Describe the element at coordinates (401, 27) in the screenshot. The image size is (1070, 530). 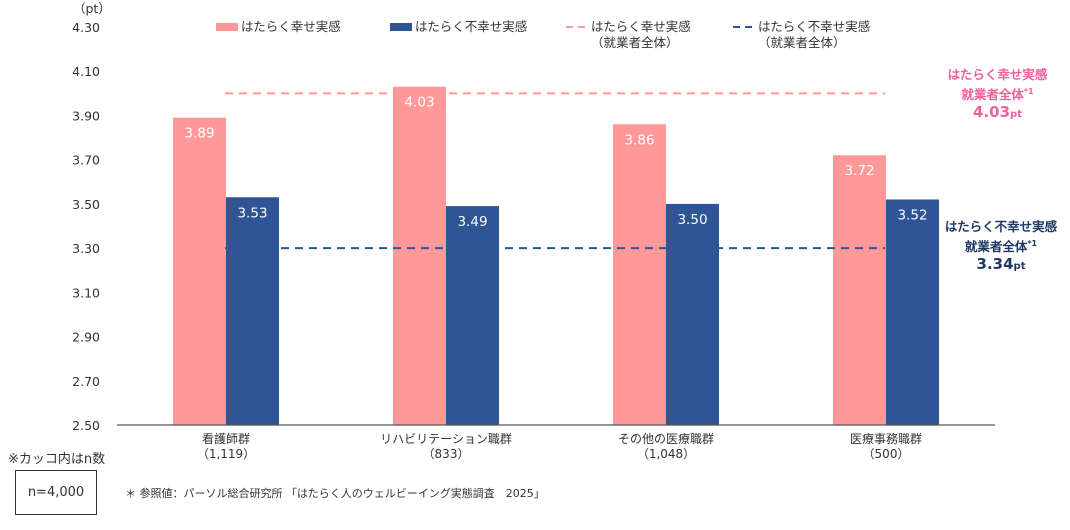
I see `legend-swatch-unhappy` at that location.